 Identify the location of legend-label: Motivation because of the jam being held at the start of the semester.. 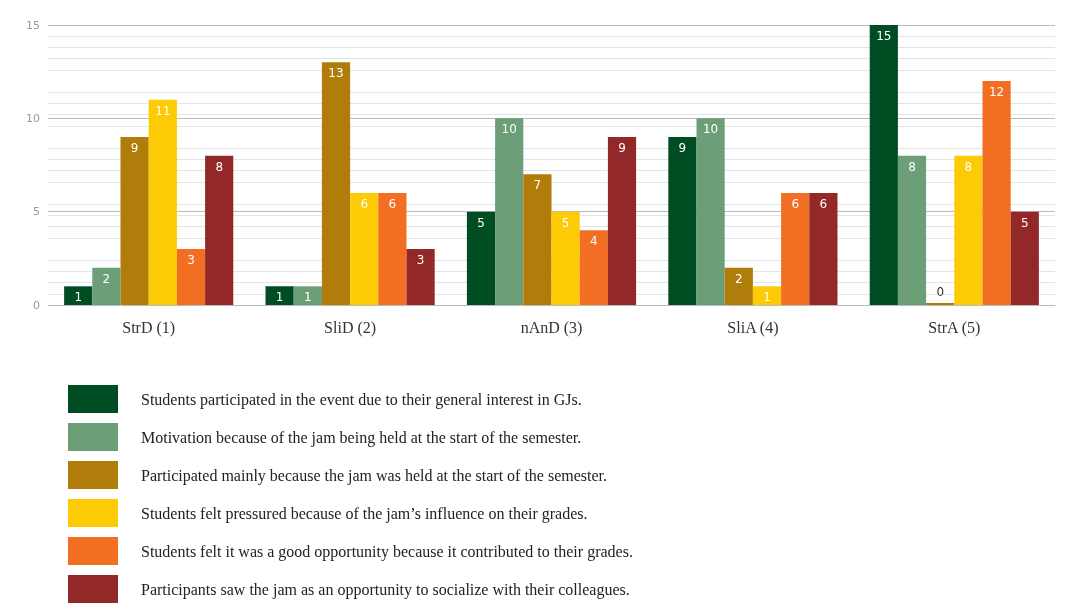
(361, 437).